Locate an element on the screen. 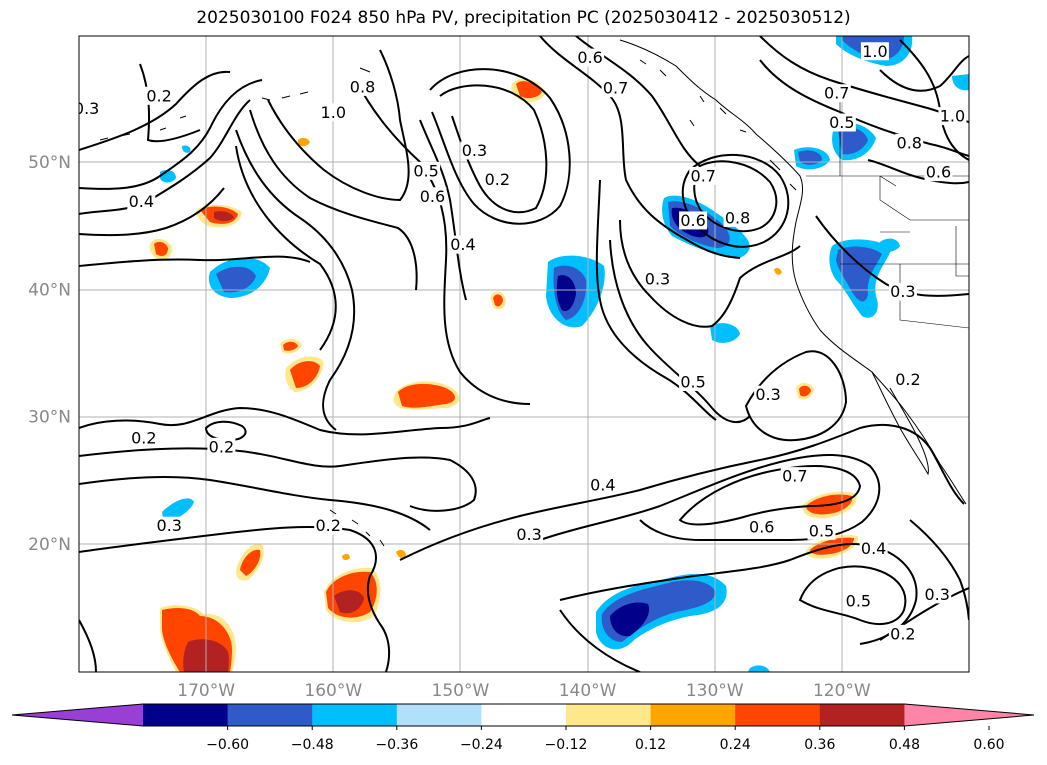 The height and width of the screenshot is (765, 1047). colorbar-tick-label: 0.12 is located at coordinates (650, 745).